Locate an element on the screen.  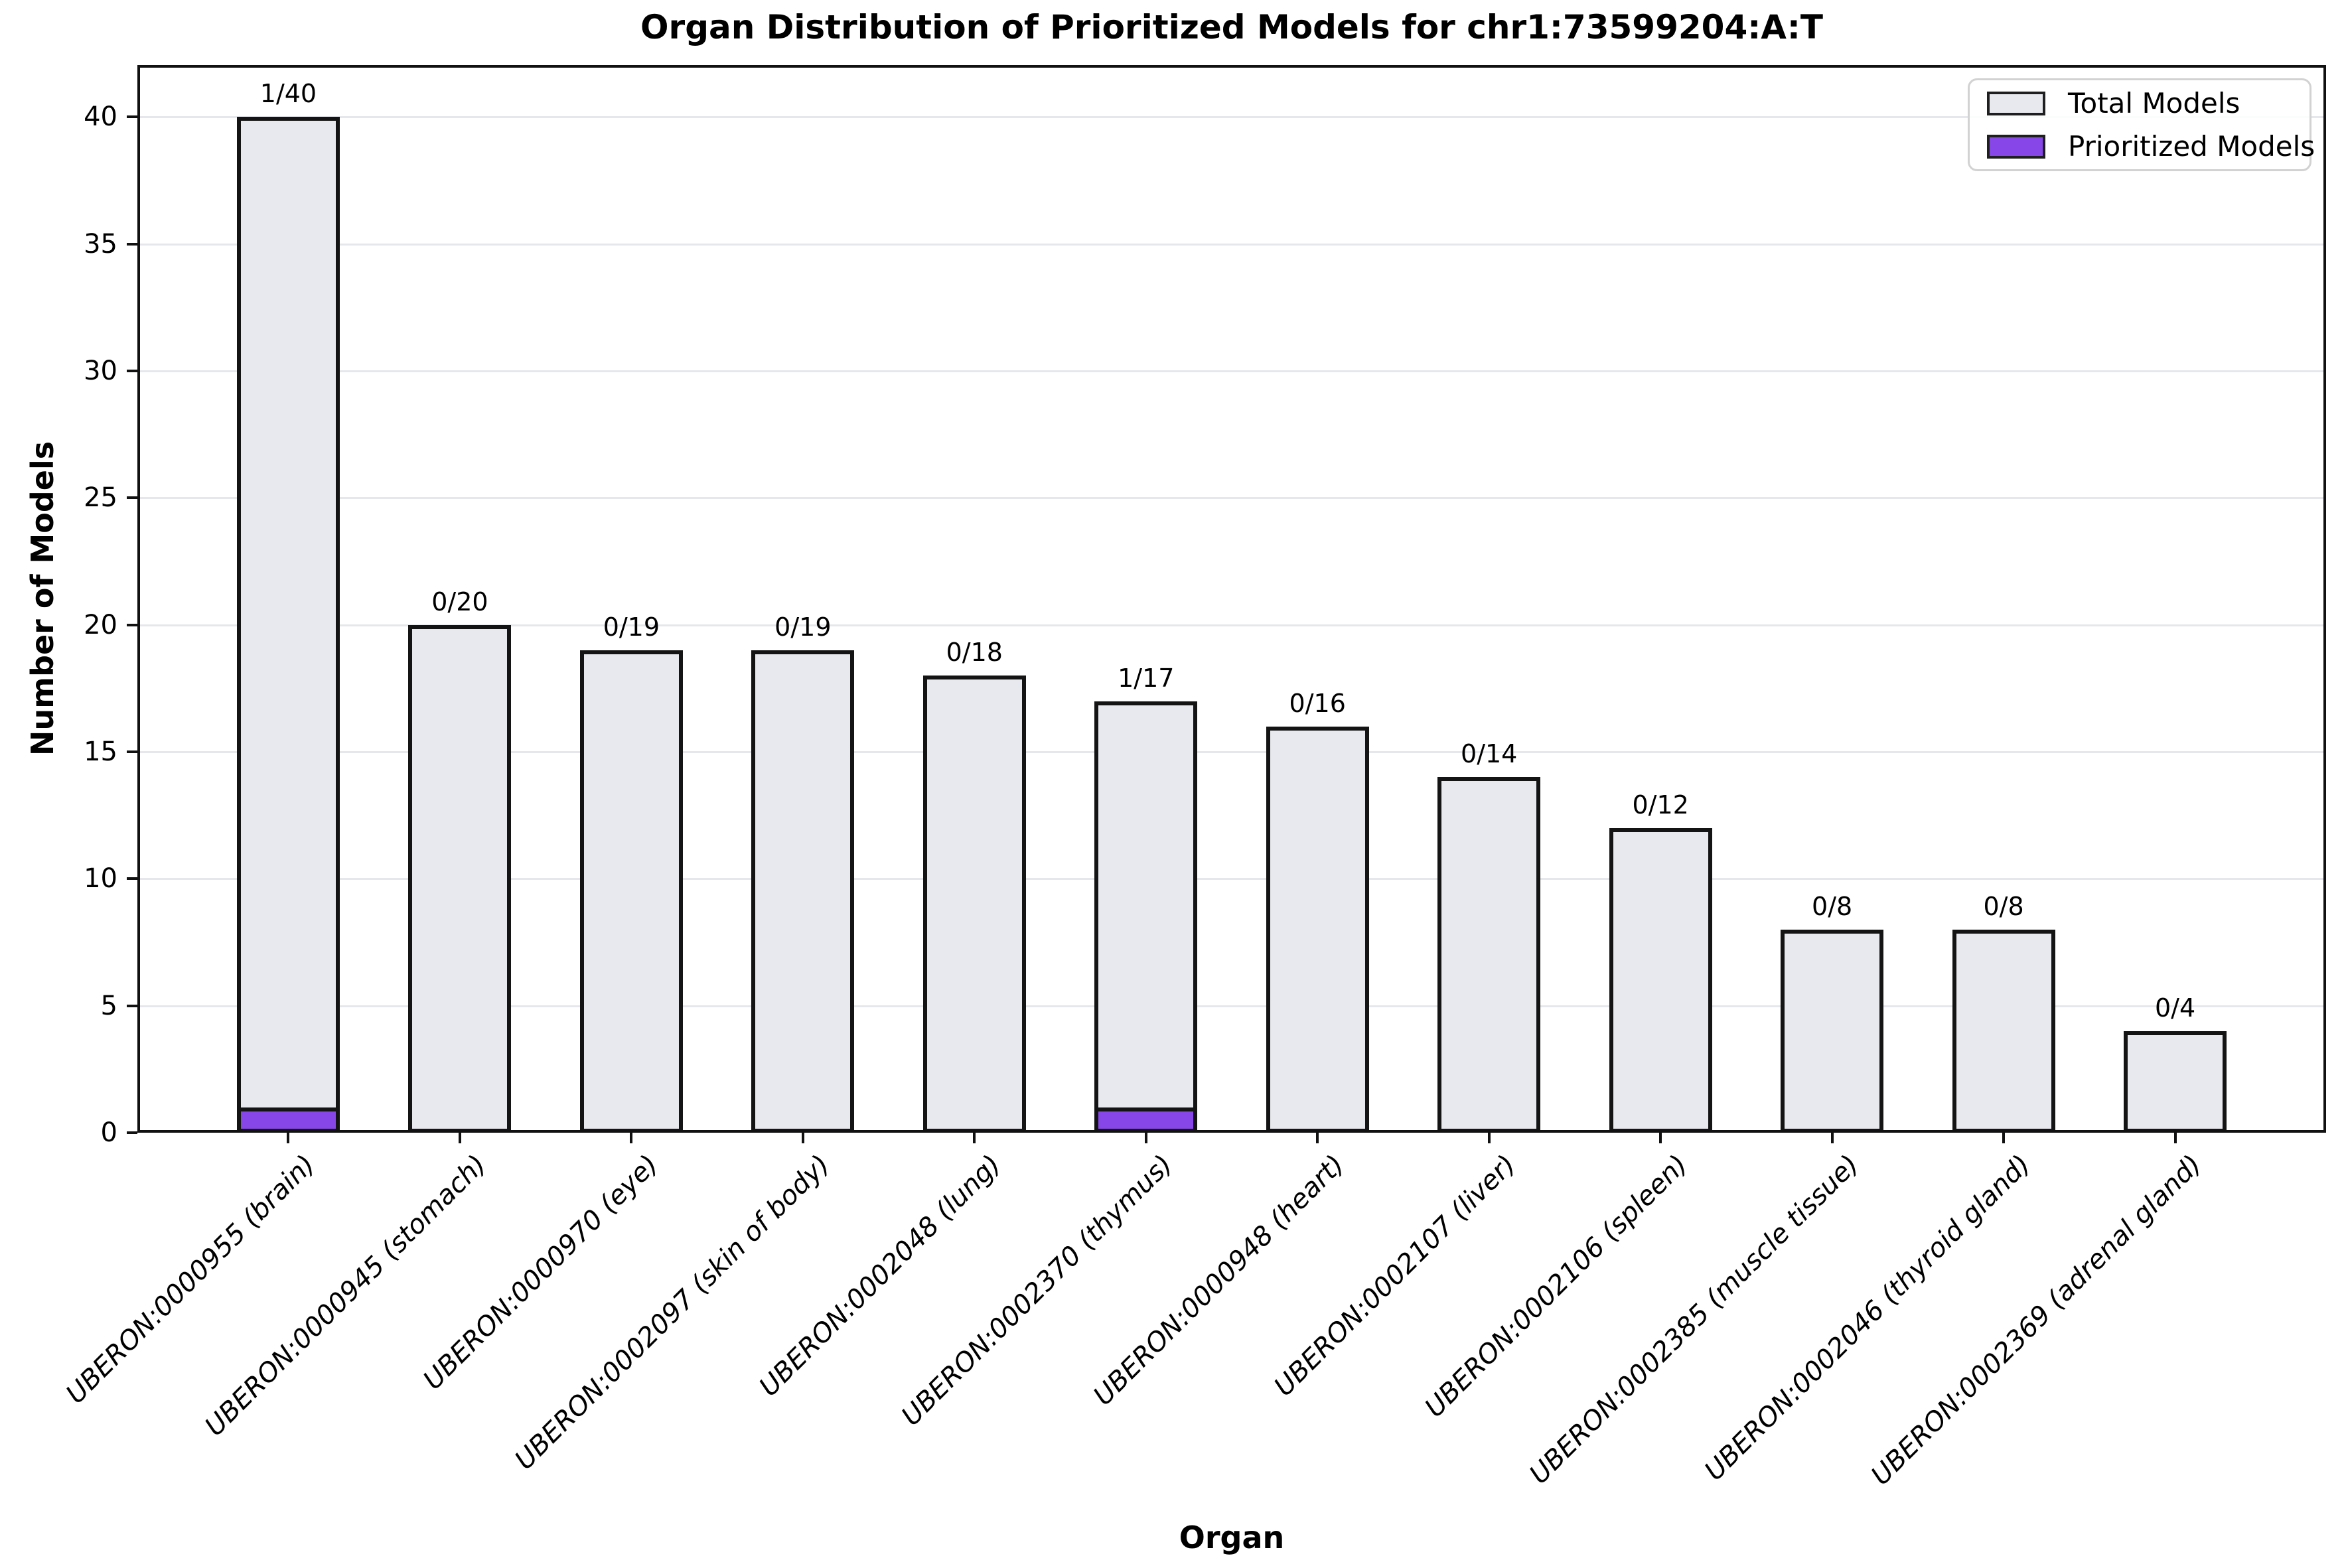
bar-annotation-1: 0/20 is located at coordinates (459, 601).